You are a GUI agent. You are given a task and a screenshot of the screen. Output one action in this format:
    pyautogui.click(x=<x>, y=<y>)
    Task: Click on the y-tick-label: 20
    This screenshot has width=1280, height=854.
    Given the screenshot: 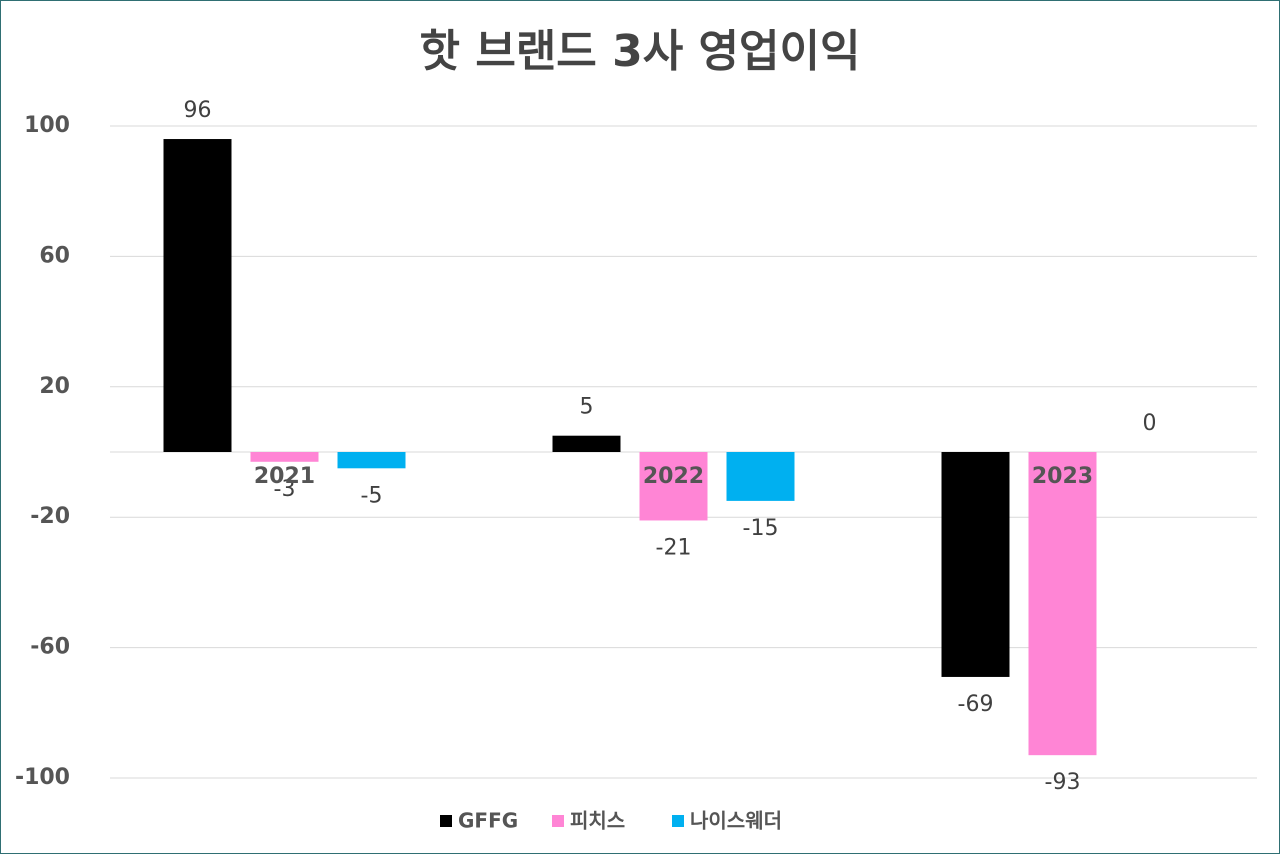 What is the action you would take?
    pyautogui.click(x=54, y=386)
    